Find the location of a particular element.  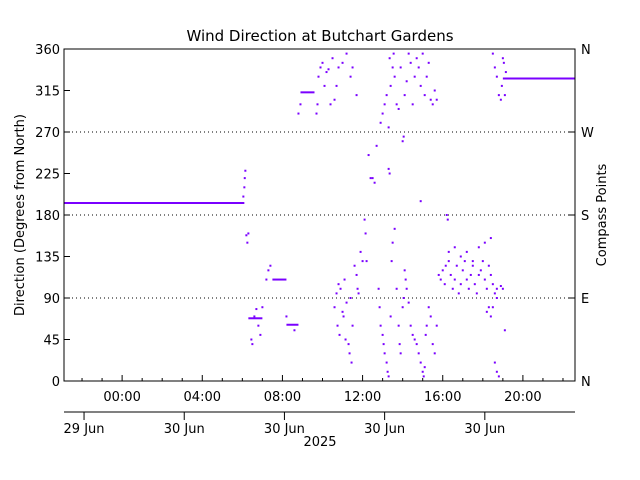

y-tick-label: 45 is located at coordinates (51, 341).